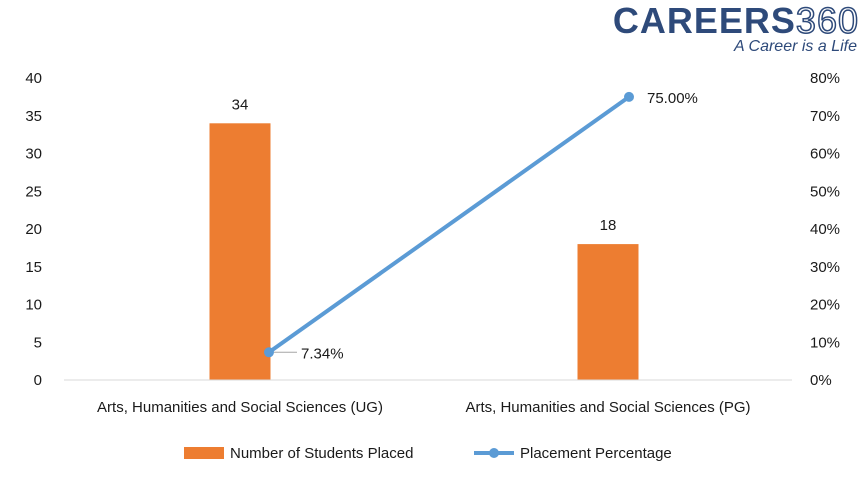 This screenshot has height=484, width=867. What do you see at coordinates (494, 453) in the screenshot?
I see `legend-line-marker` at bounding box center [494, 453].